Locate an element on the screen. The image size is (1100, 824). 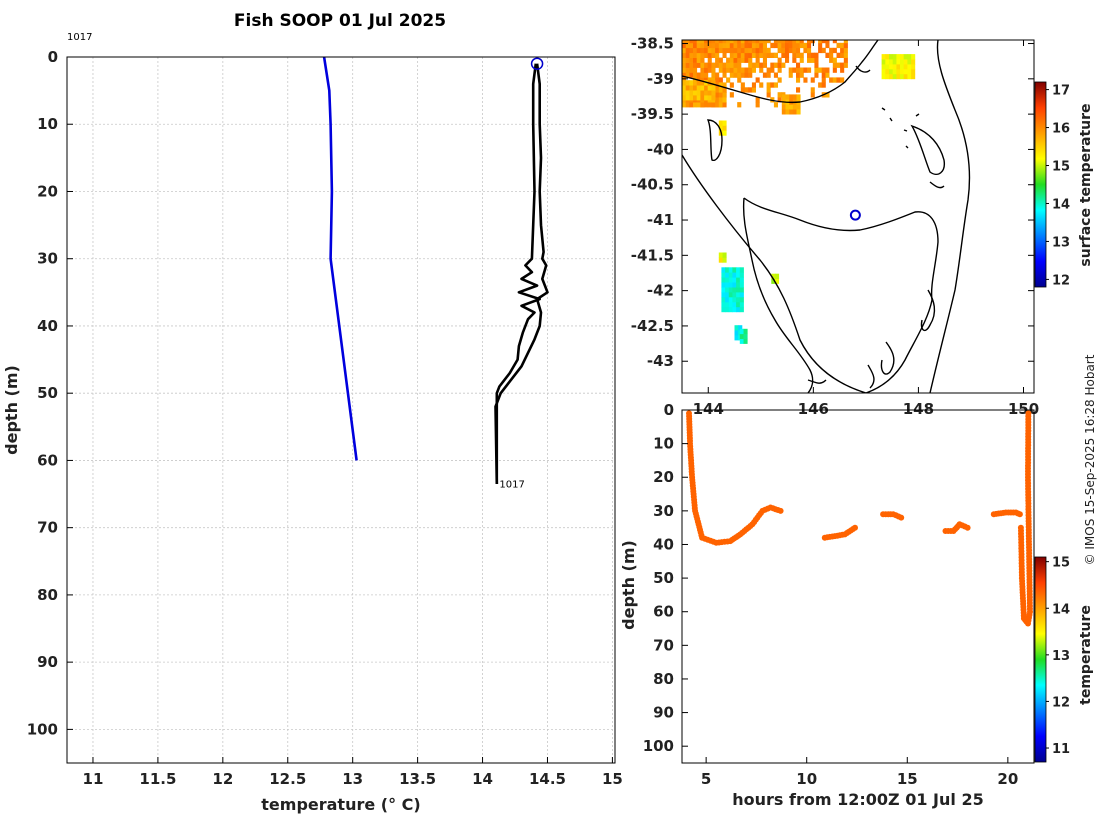
profile-xtick-label: 11.5 is located at coordinates (157, 779).